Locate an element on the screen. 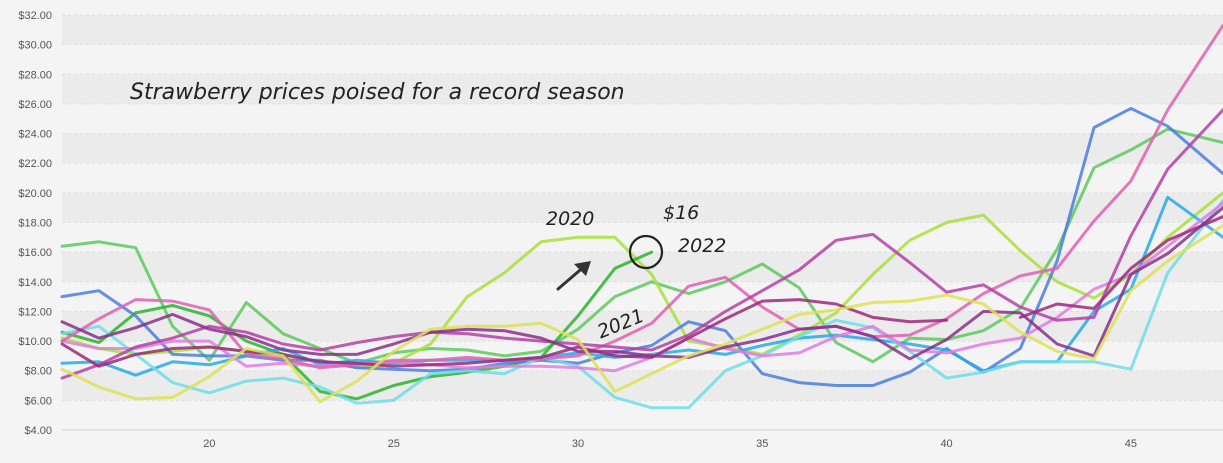  y-tick-label: $20.00 is located at coordinates (35, 194).